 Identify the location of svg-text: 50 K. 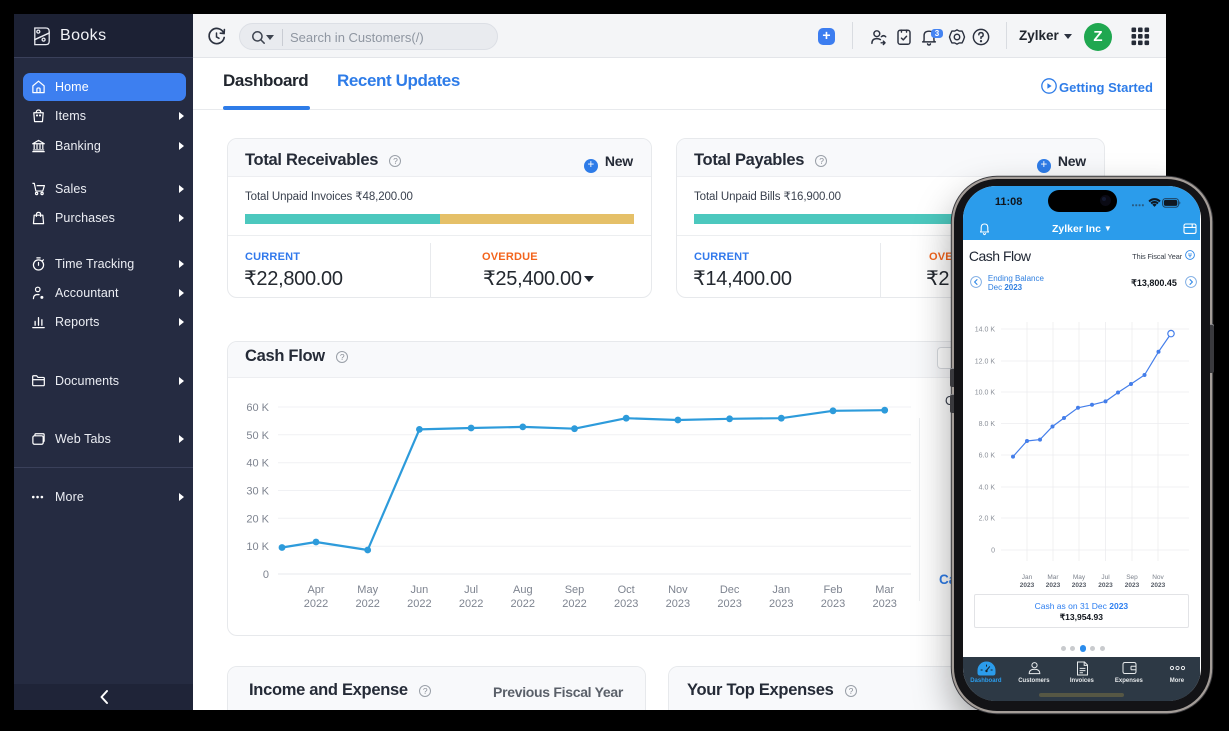
(257, 436).